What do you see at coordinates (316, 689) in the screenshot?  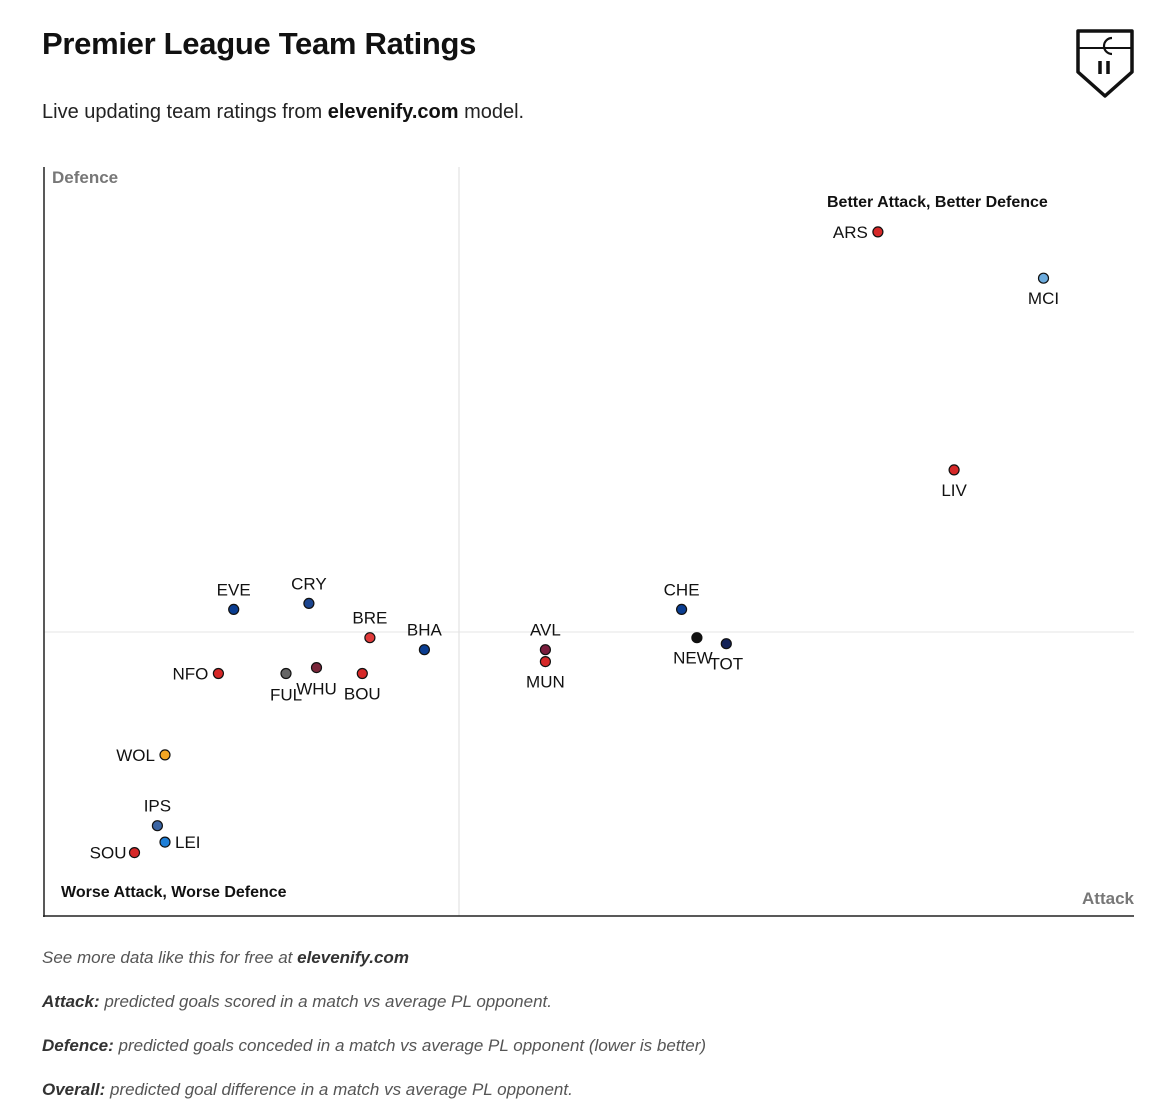 I see `point-label-whu: WHU` at bounding box center [316, 689].